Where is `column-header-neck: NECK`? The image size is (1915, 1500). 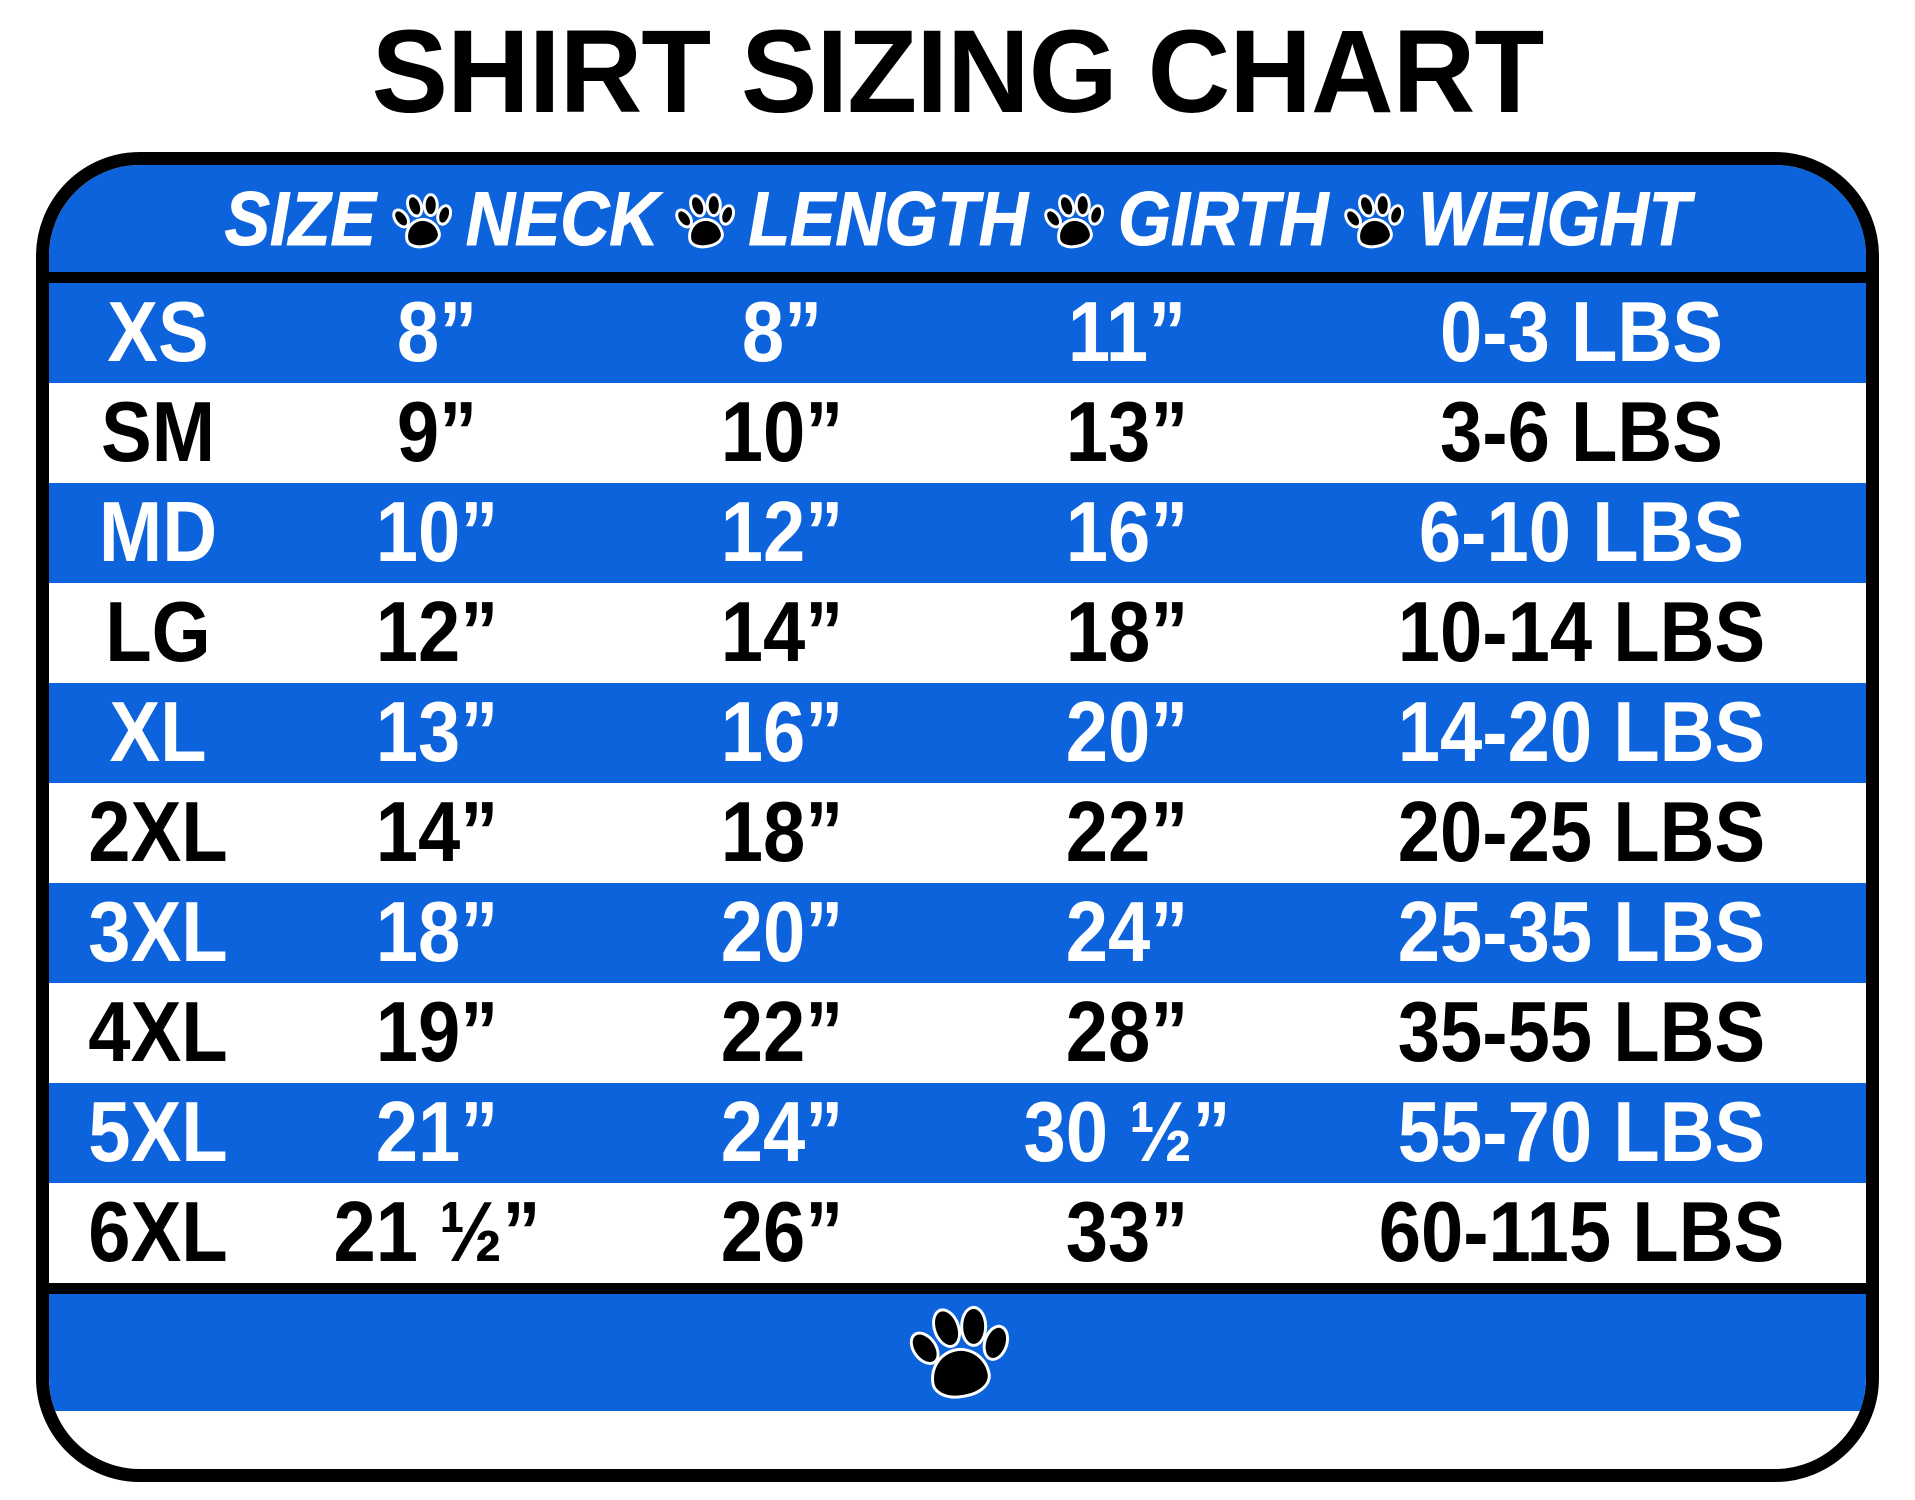
column-header-neck: NECK is located at coordinates (562, 218).